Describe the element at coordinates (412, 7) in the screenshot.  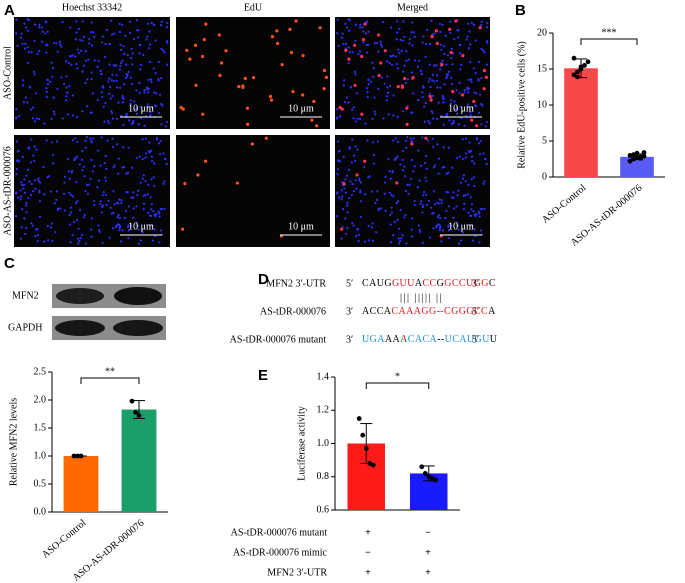
I see `column-title: Merged` at that location.